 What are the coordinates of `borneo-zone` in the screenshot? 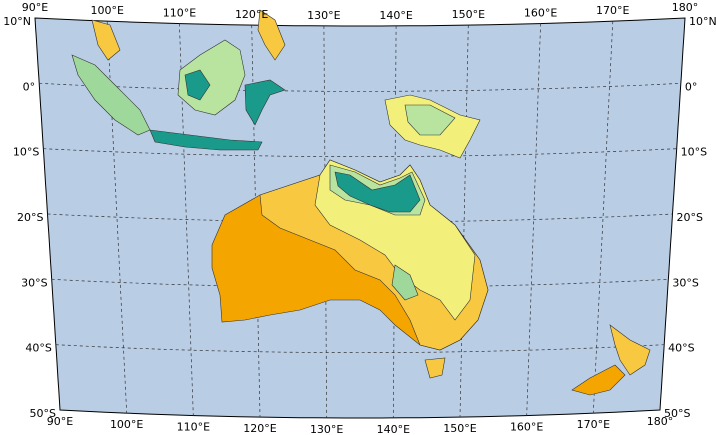 It's located at (197, 85).